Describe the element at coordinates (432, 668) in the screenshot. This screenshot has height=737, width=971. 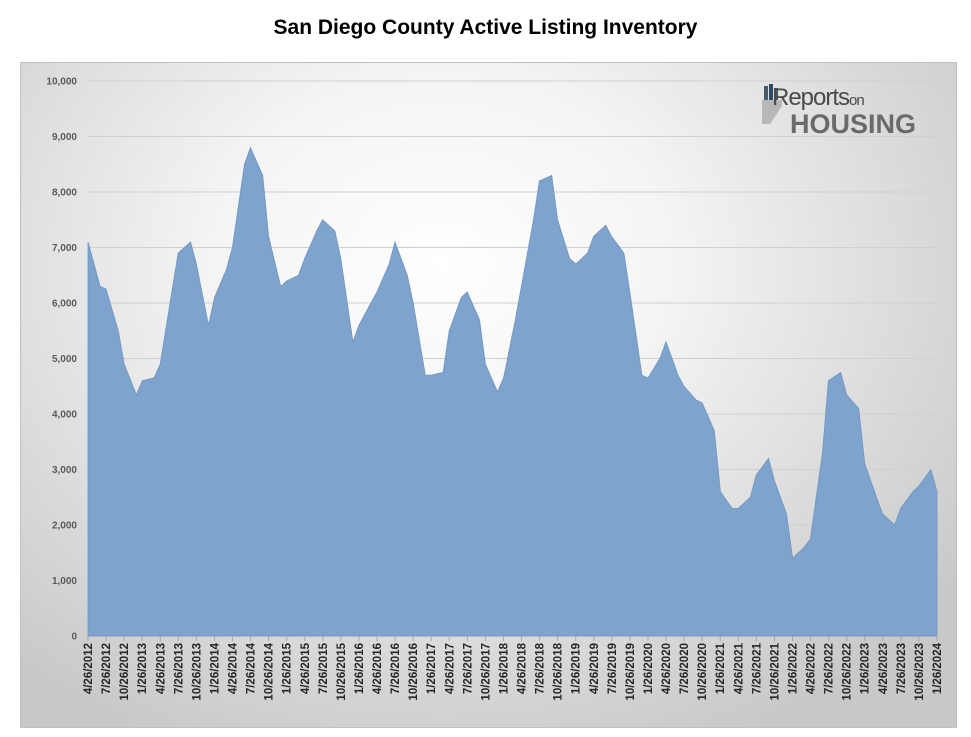
I see `x-tick-label: 1/26/2017` at that location.